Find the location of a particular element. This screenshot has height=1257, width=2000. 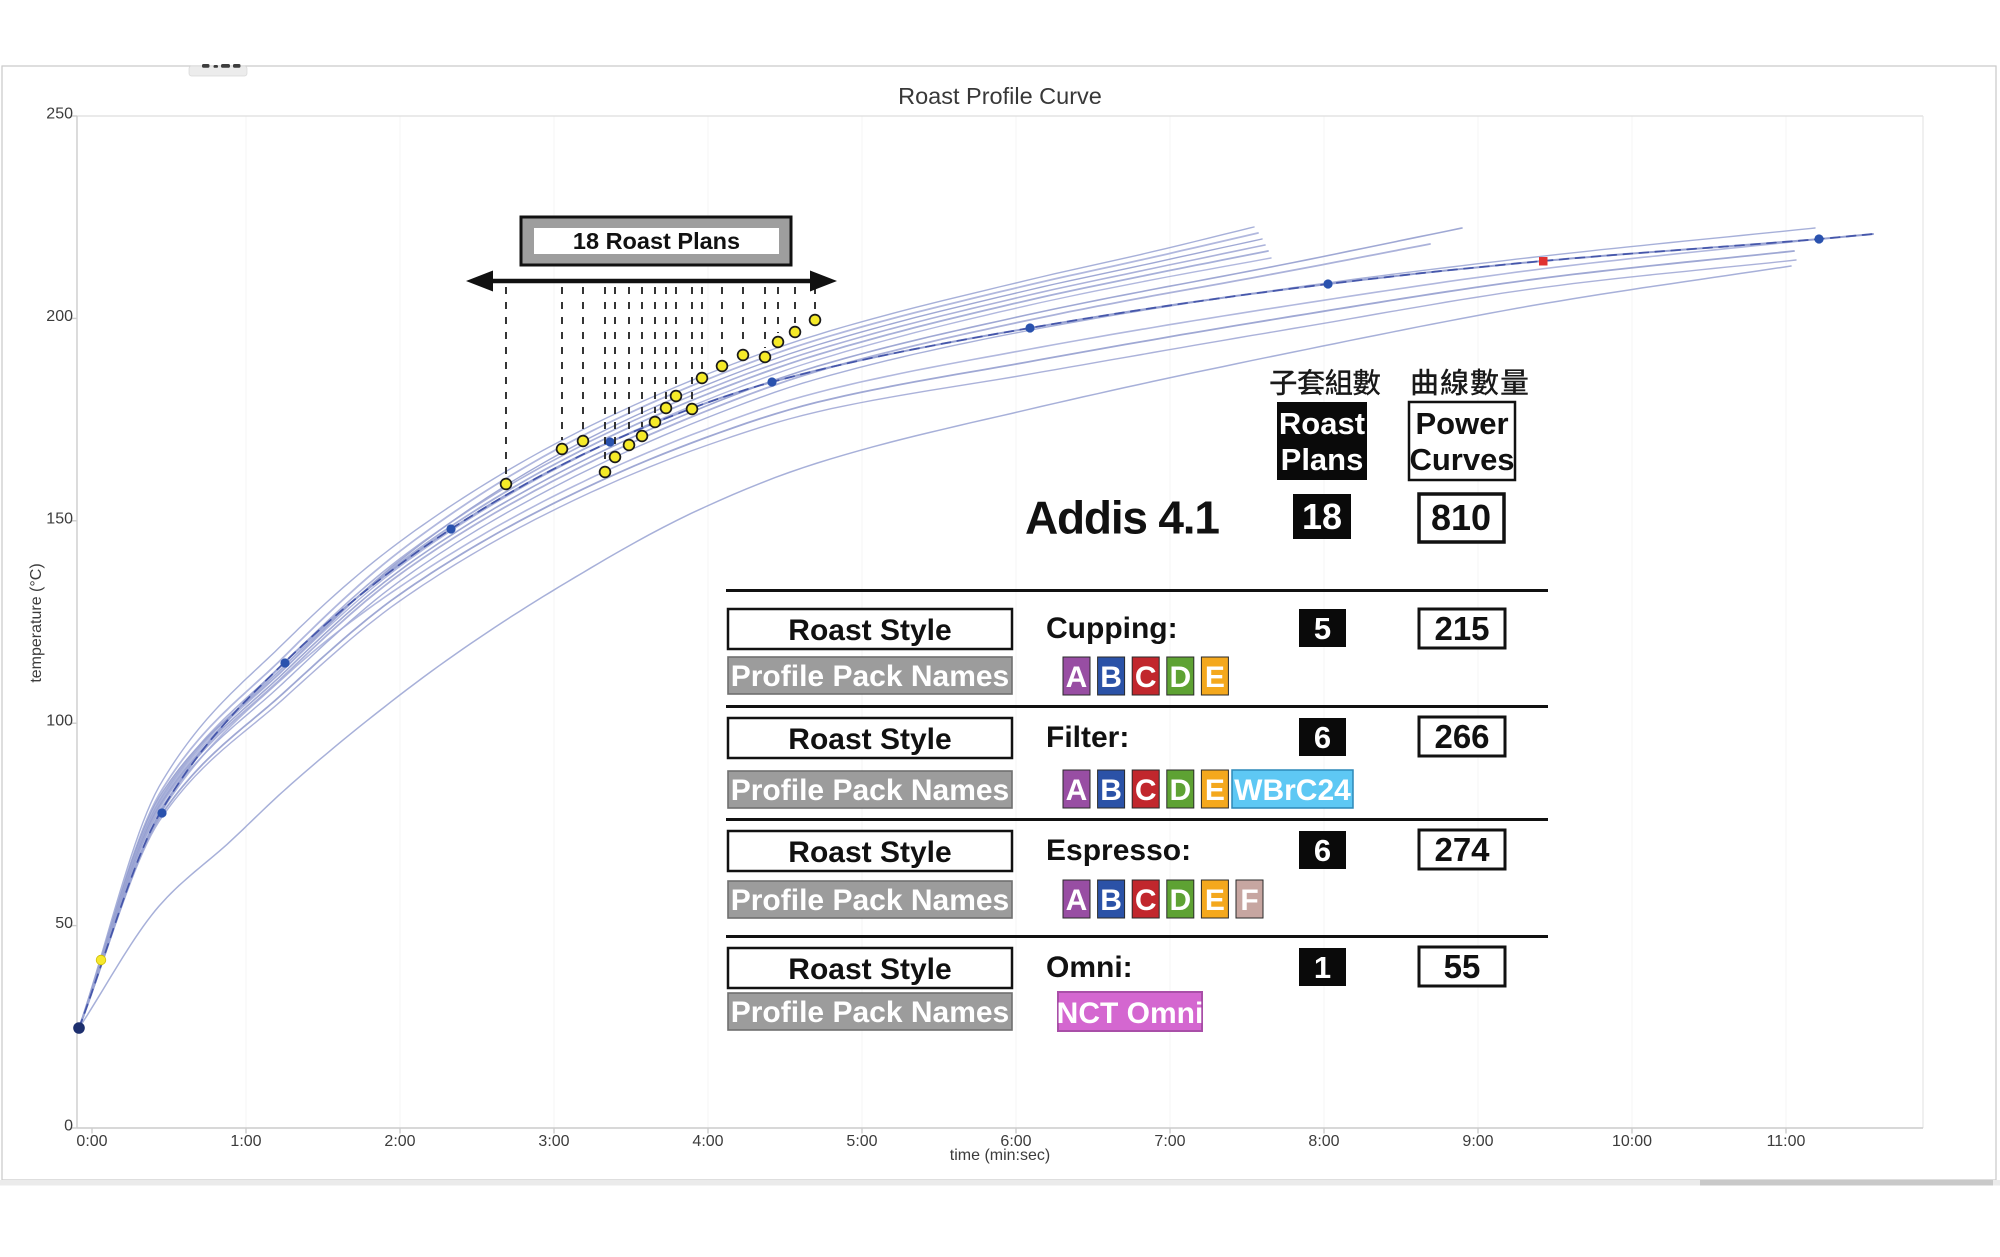

svg-text: 5 is located at coordinates (1322, 628).